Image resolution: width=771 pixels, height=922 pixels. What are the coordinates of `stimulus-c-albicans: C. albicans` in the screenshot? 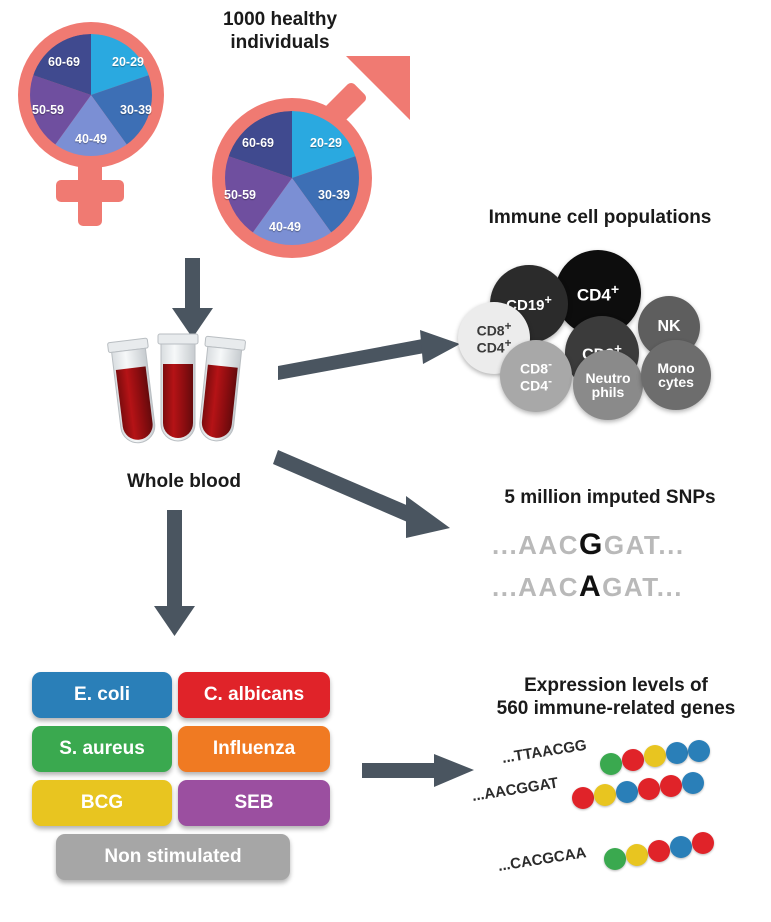 It's located at (254, 695).